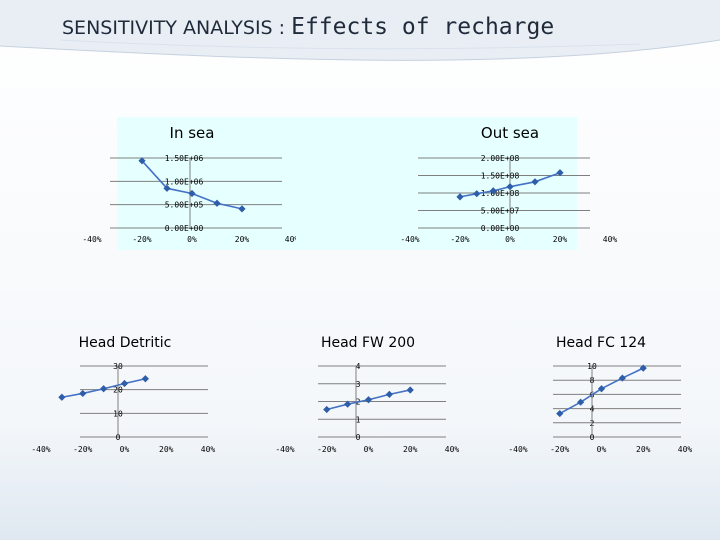 This screenshot has height=540, width=720. What do you see at coordinates (510, 133) in the screenshot?
I see `chart-title: Out sea` at bounding box center [510, 133].